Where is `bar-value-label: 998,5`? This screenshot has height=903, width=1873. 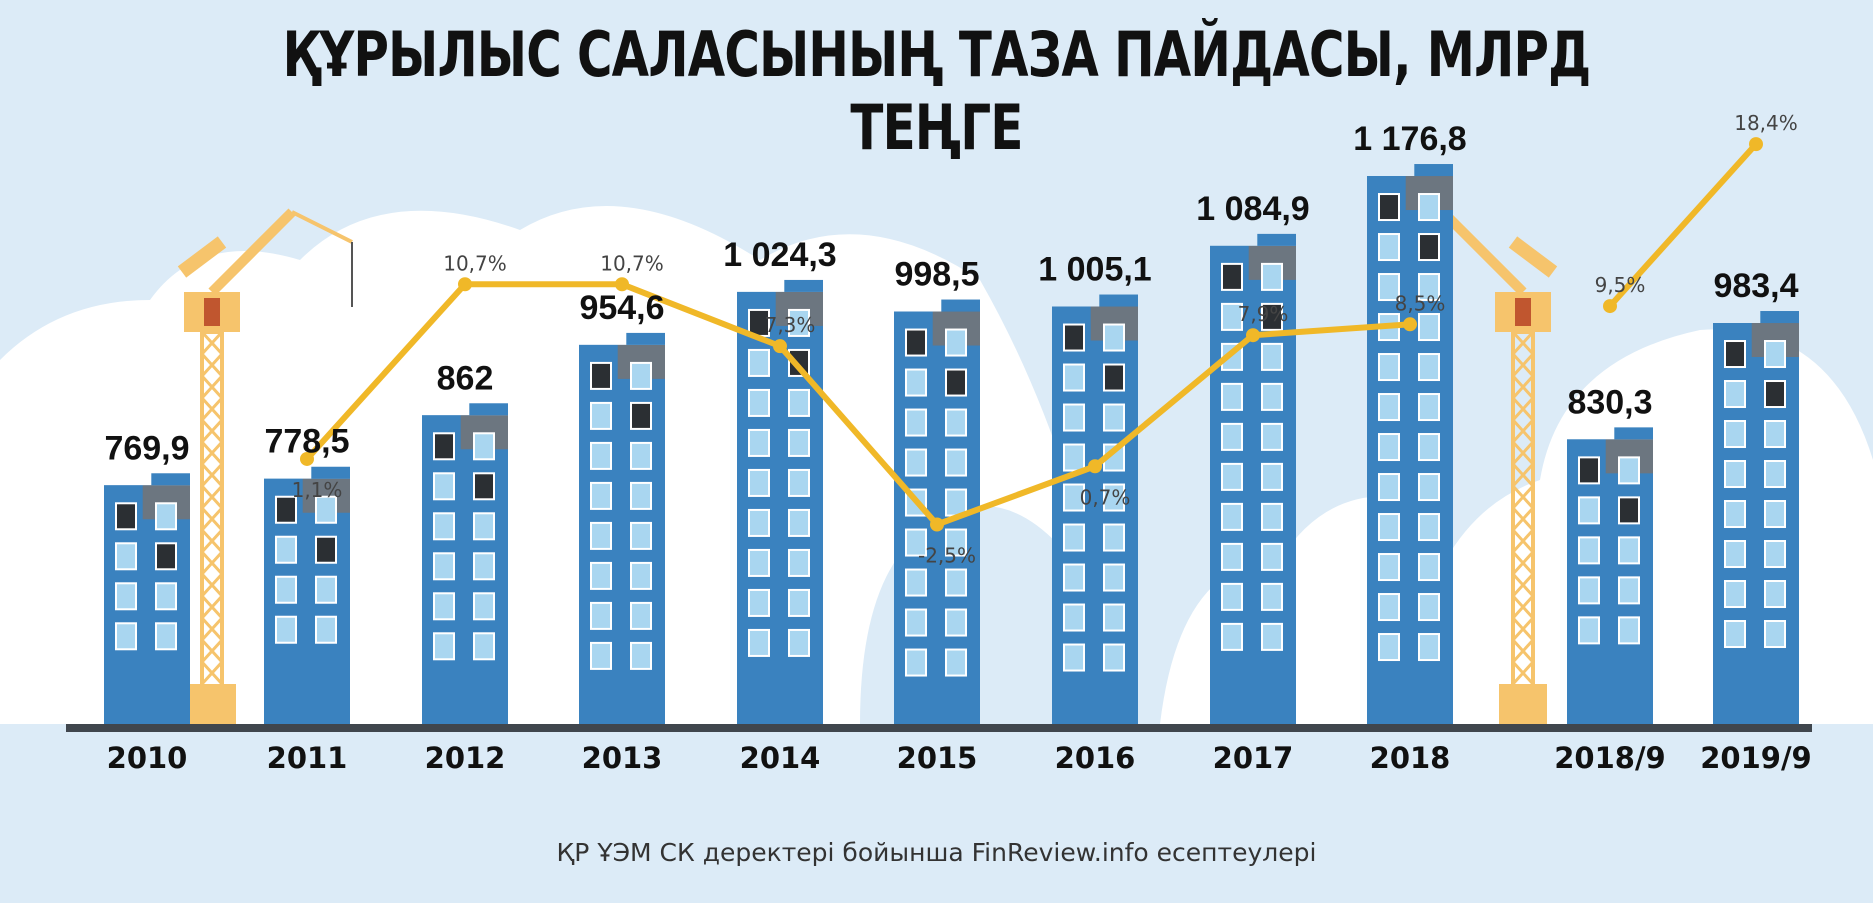
bar-value-label: 998,5 is located at coordinates (936, 275).